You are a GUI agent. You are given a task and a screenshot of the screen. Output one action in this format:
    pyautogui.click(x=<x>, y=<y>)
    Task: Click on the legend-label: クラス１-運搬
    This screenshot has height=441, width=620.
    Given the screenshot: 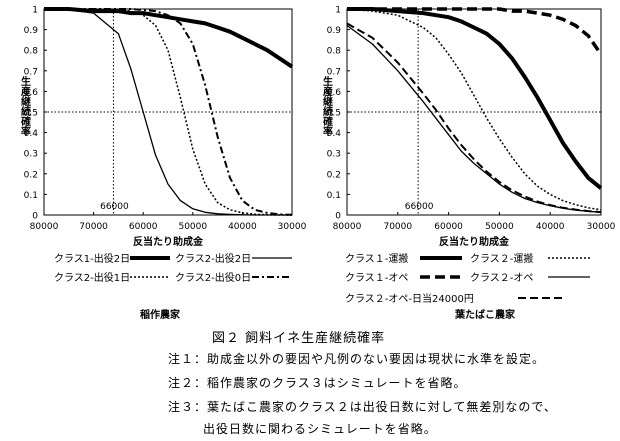 What is the action you would take?
    pyautogui.click(x=376, y=258)
    